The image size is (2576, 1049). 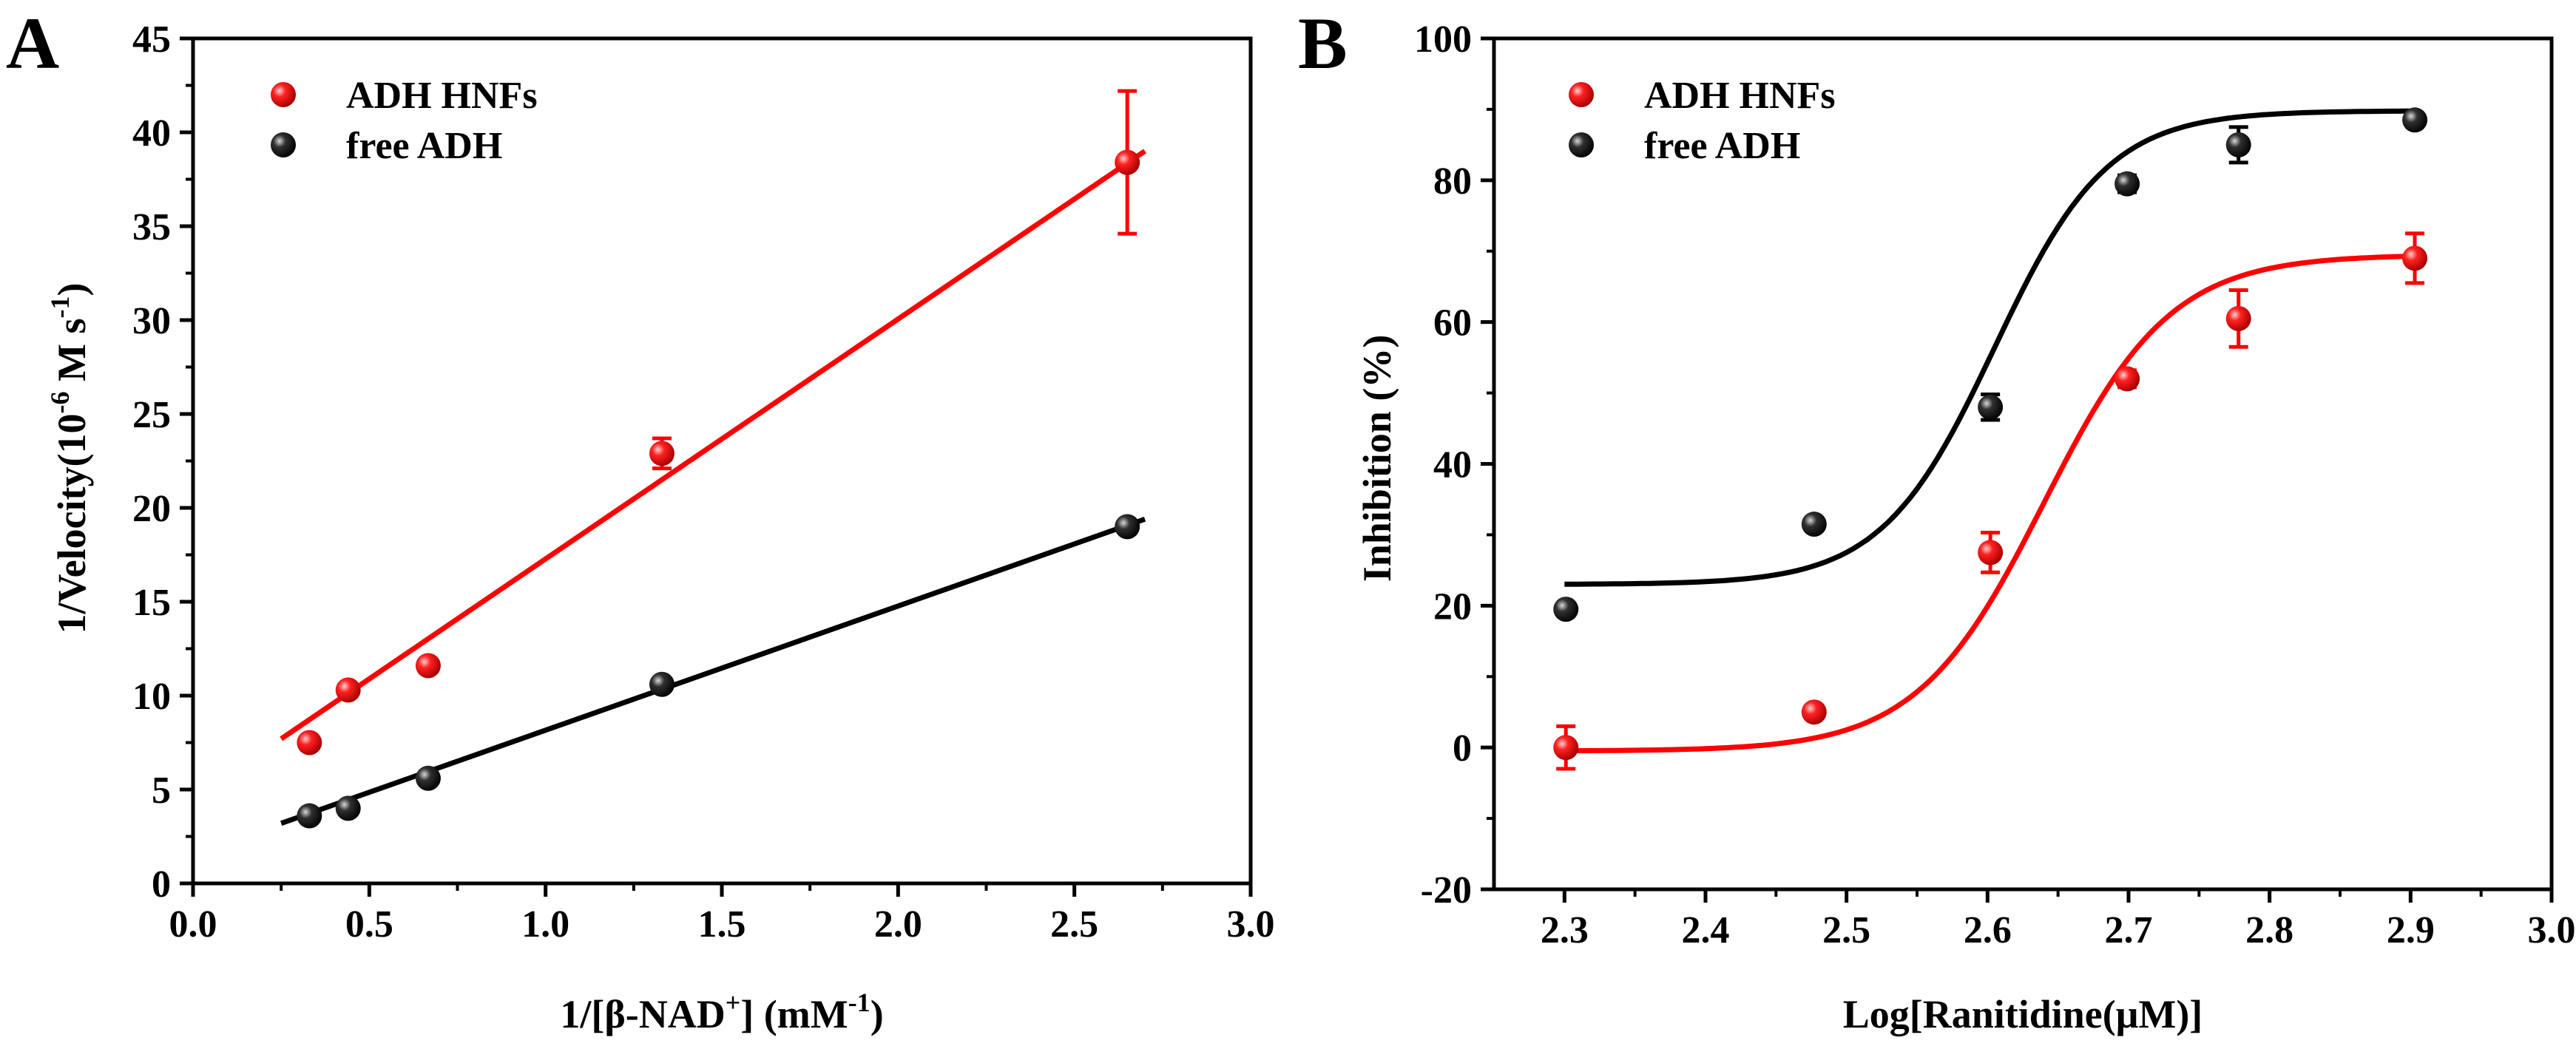 I want to click on panel-a-legend-marker-adh-hnfs, so click(x=283, y=94).